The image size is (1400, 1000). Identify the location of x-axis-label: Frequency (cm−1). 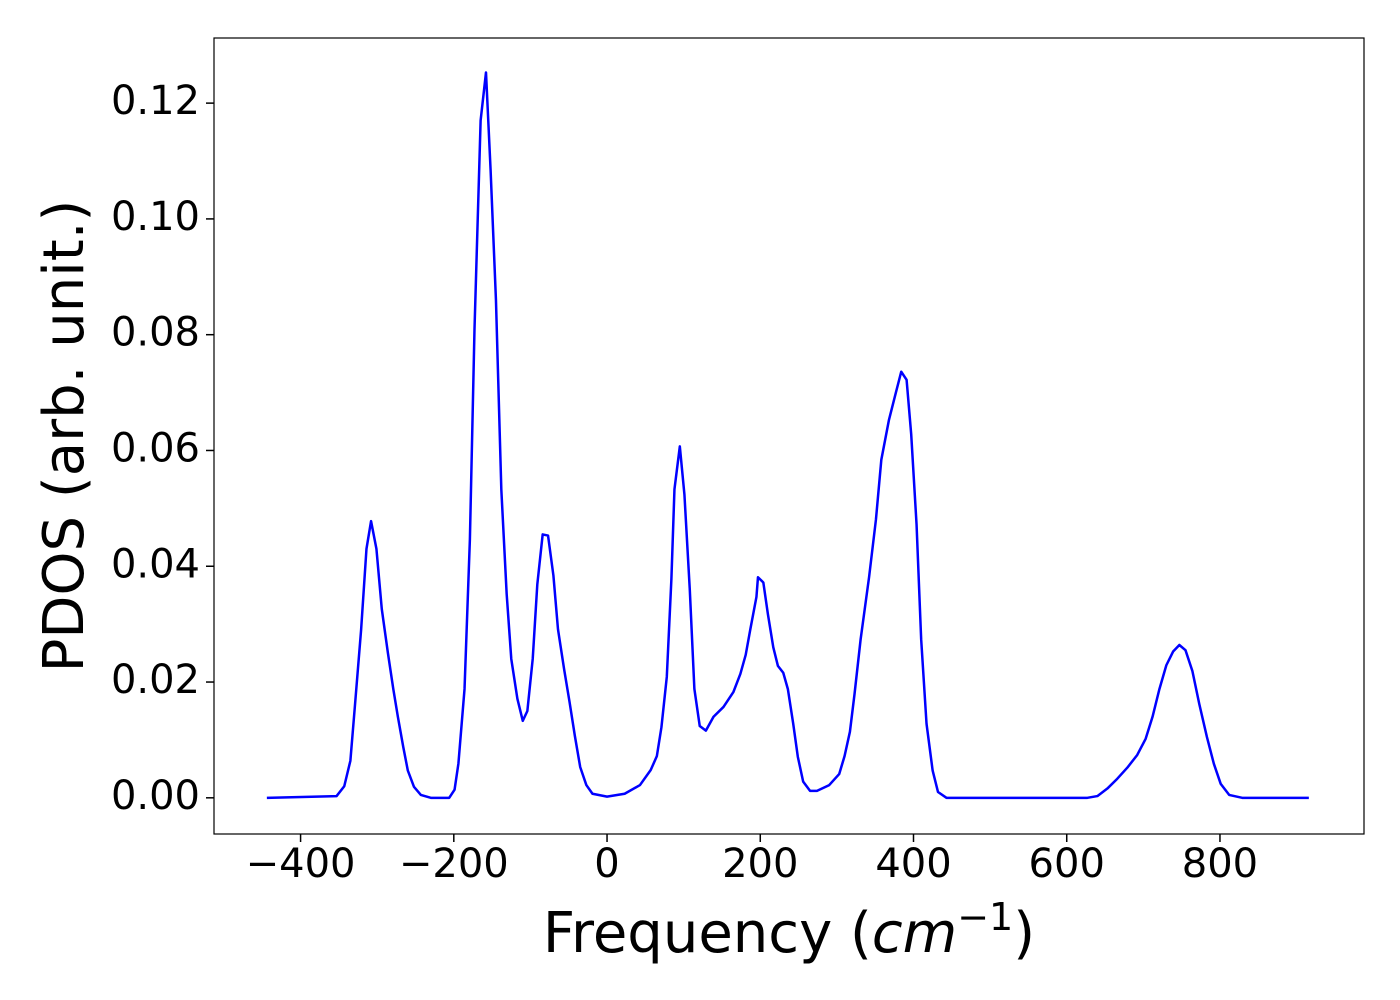
(789, 930).